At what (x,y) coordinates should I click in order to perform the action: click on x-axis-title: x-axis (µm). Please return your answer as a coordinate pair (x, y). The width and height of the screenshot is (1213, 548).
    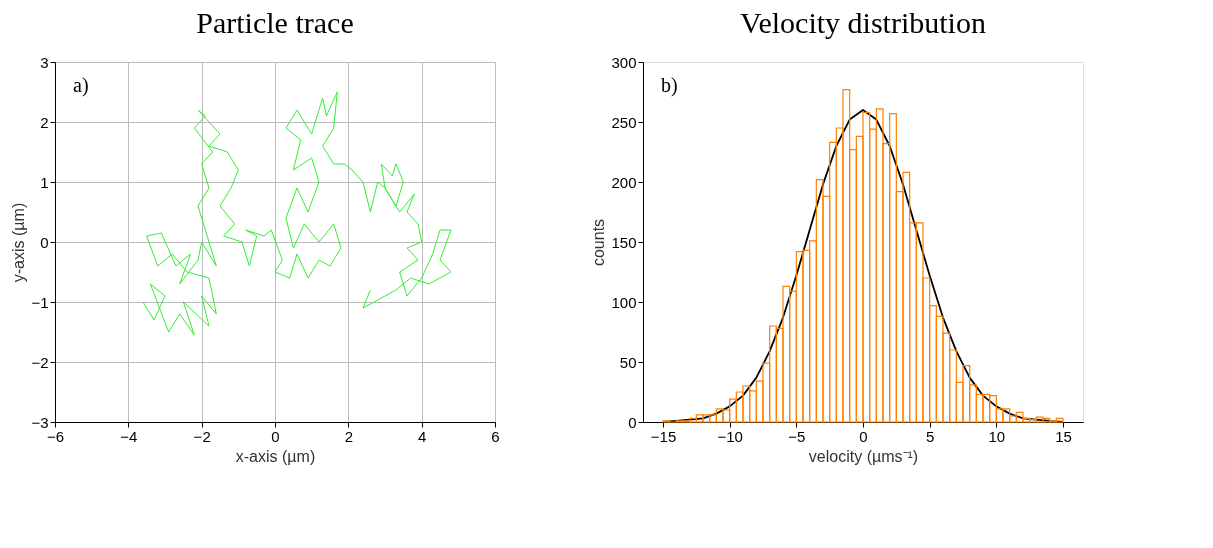
    Looking at the image, I should click on (275, 456).